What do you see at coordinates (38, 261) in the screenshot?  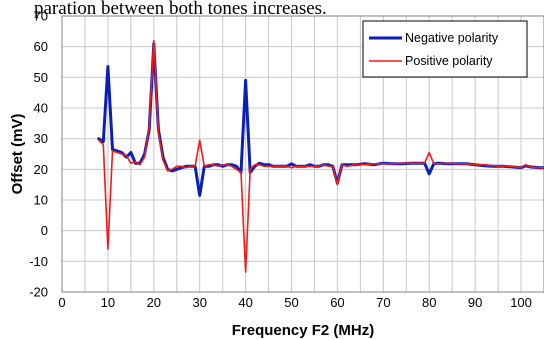 I see `y-tick-label--10: -10` at bounding box center [38, 261].